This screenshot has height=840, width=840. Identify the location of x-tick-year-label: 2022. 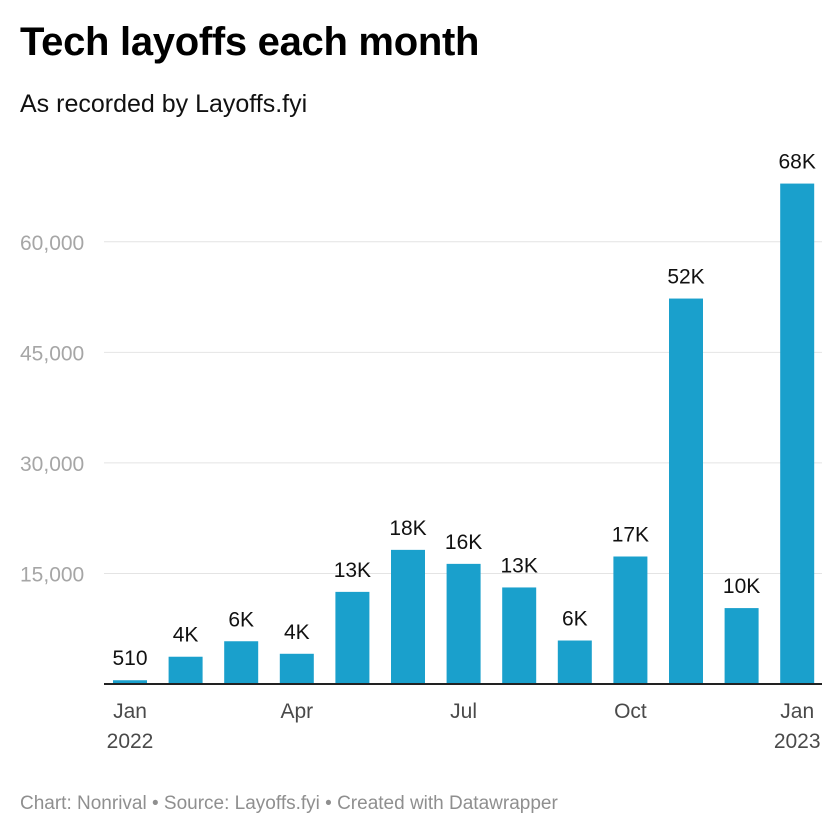
(130, 741).